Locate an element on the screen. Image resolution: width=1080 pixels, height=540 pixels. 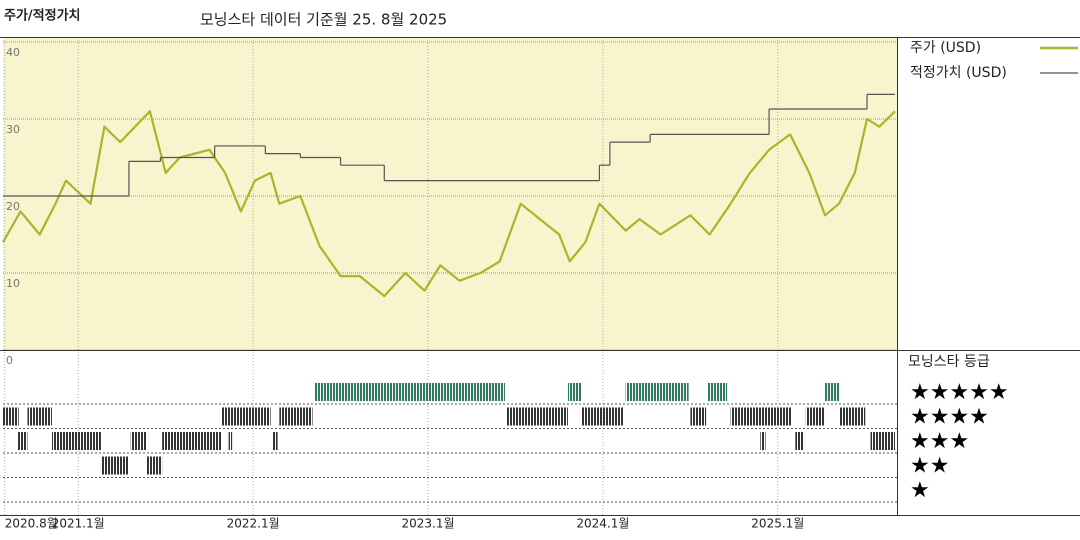
rating-label: ★★★ is located at coordinates (939, 441).